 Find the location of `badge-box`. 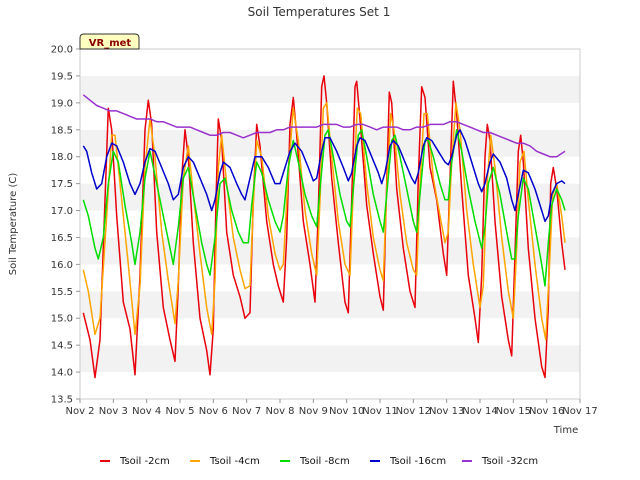

badge-box is located at coordinates (109, 41).